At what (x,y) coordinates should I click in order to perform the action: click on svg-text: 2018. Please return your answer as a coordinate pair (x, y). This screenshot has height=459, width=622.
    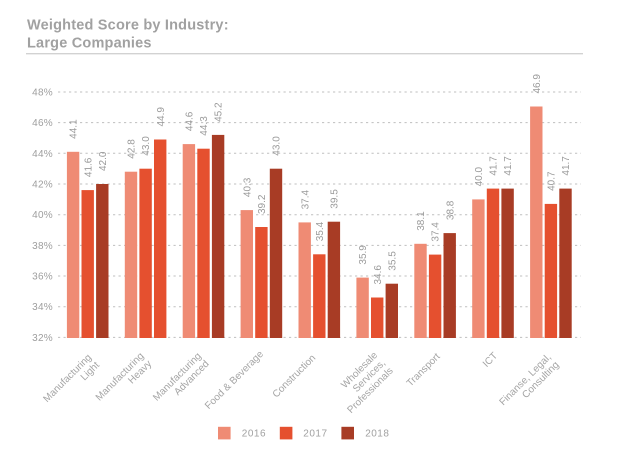
    Looking at the image, I should click on (377, 434).